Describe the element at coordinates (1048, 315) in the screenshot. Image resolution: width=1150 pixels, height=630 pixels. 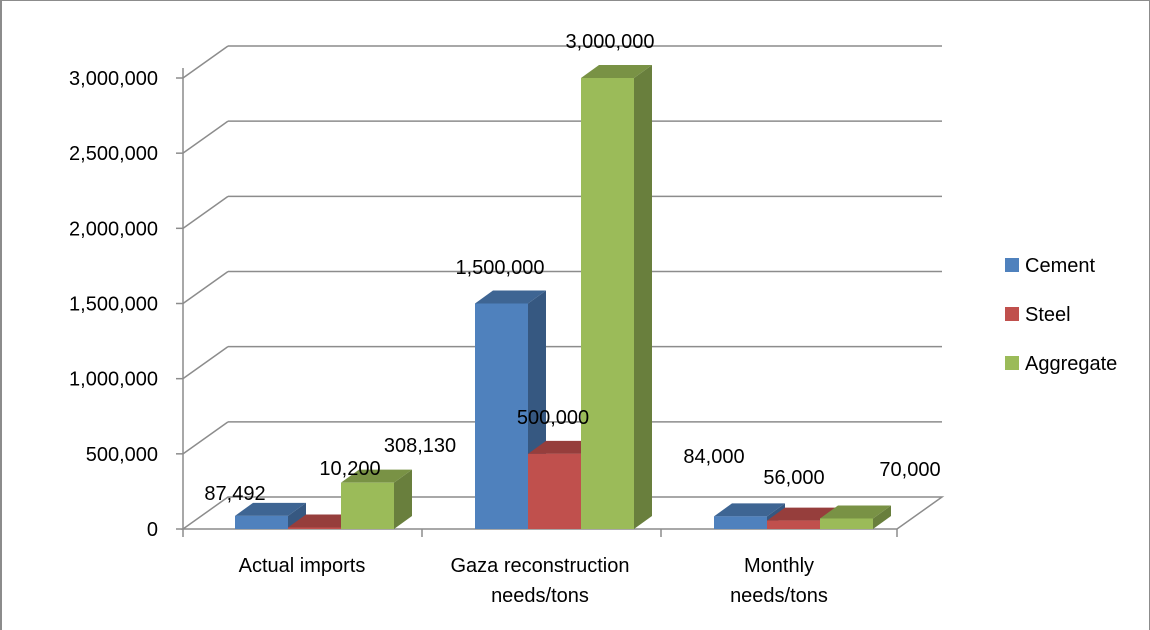
I see `legend-label-steel: Steel` at that location.